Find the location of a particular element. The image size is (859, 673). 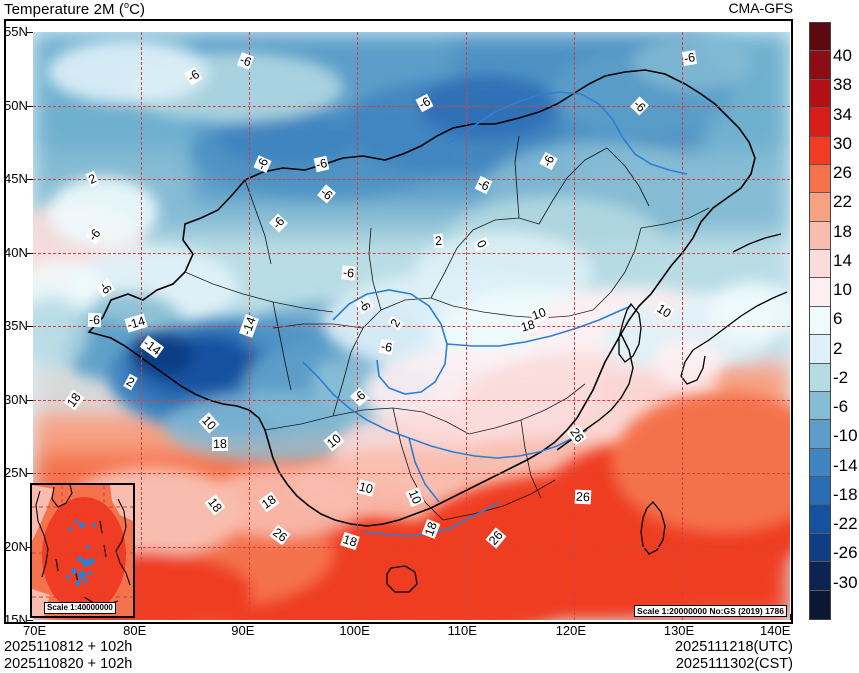

contour-label: 26 is located at coordinates (582, 496).